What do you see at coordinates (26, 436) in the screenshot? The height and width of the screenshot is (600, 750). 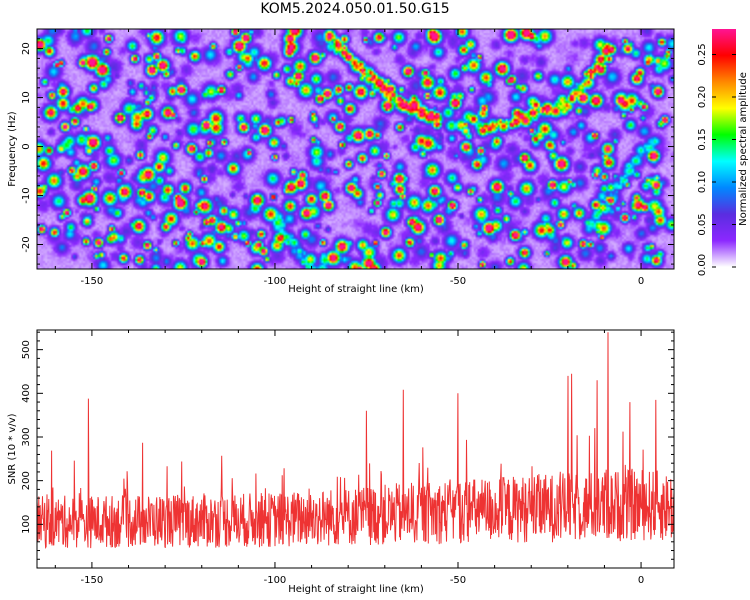 I see `y-tick-label: 300` at bounding box center [26, 436].